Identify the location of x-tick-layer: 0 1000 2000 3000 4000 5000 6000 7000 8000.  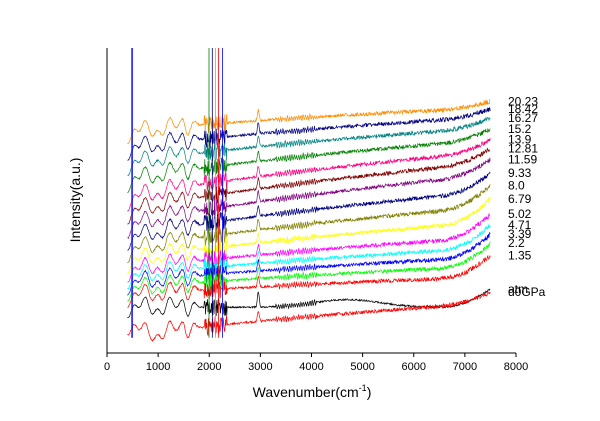
(316, 363).